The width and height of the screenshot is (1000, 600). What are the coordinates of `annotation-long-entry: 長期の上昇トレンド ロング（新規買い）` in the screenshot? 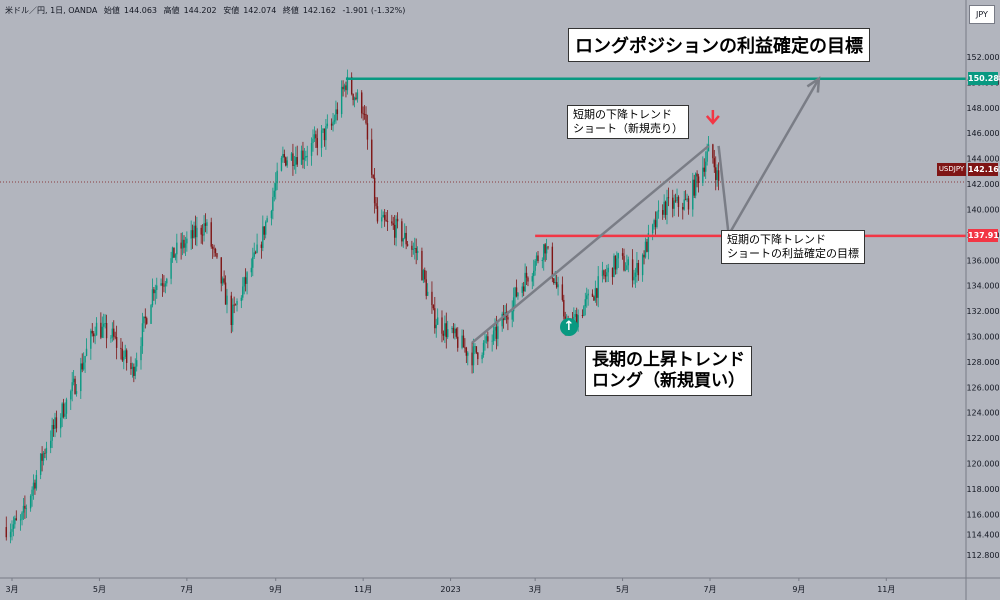 It's located at (668, 371).